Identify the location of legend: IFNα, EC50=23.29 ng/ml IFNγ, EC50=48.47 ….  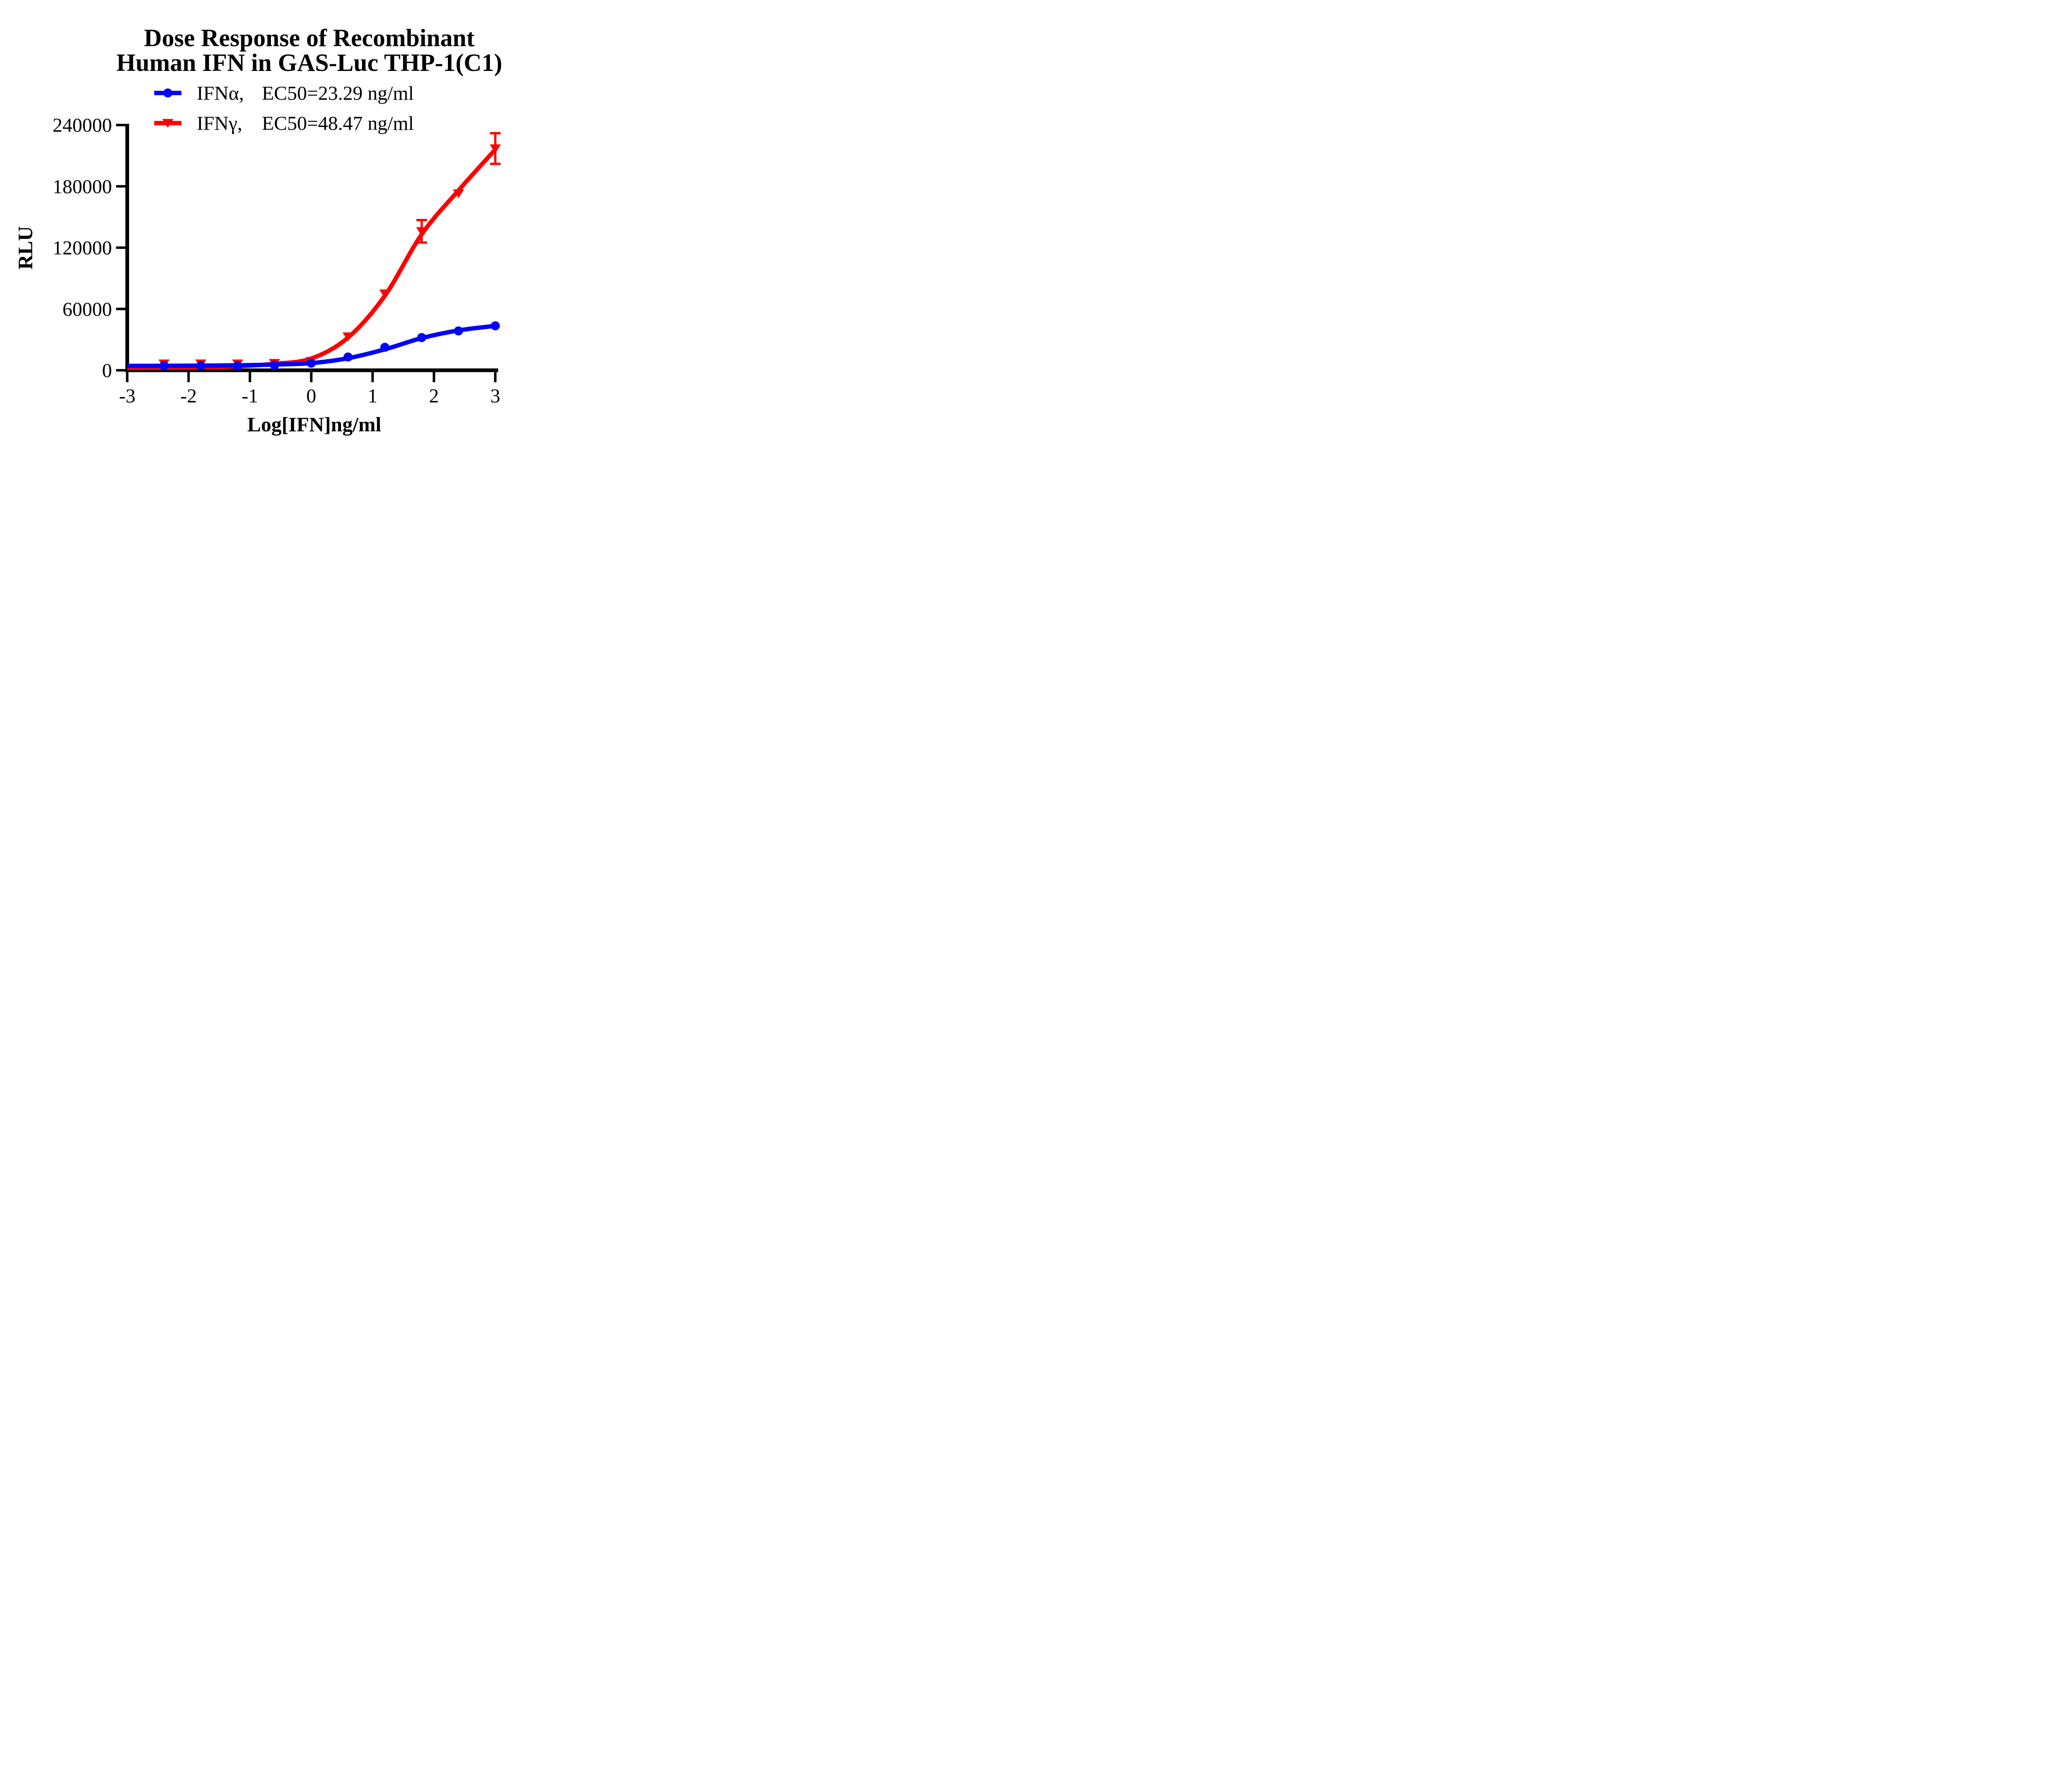
(284, 108).